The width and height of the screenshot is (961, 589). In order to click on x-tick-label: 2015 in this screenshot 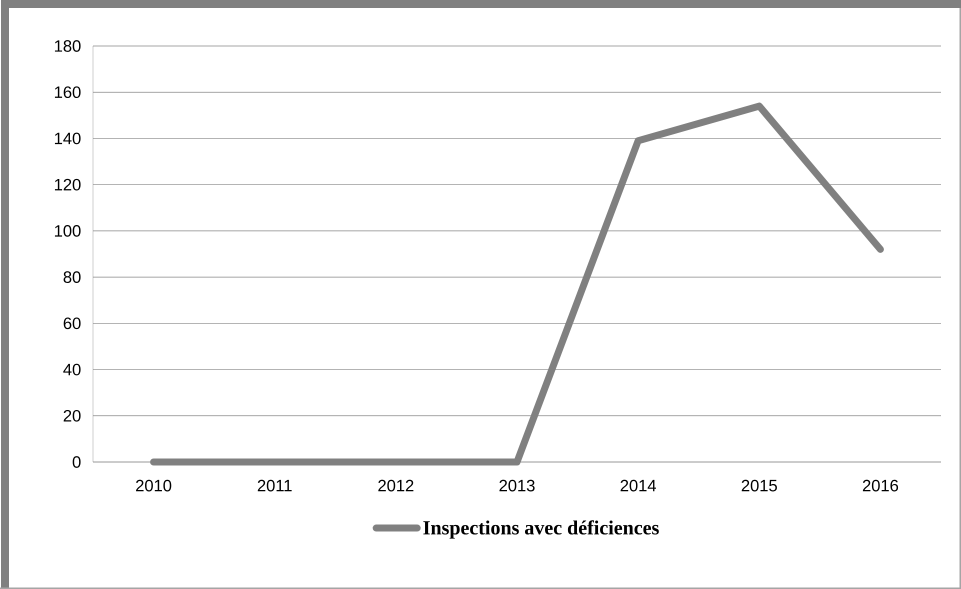, I will do `click(759, 486)`.